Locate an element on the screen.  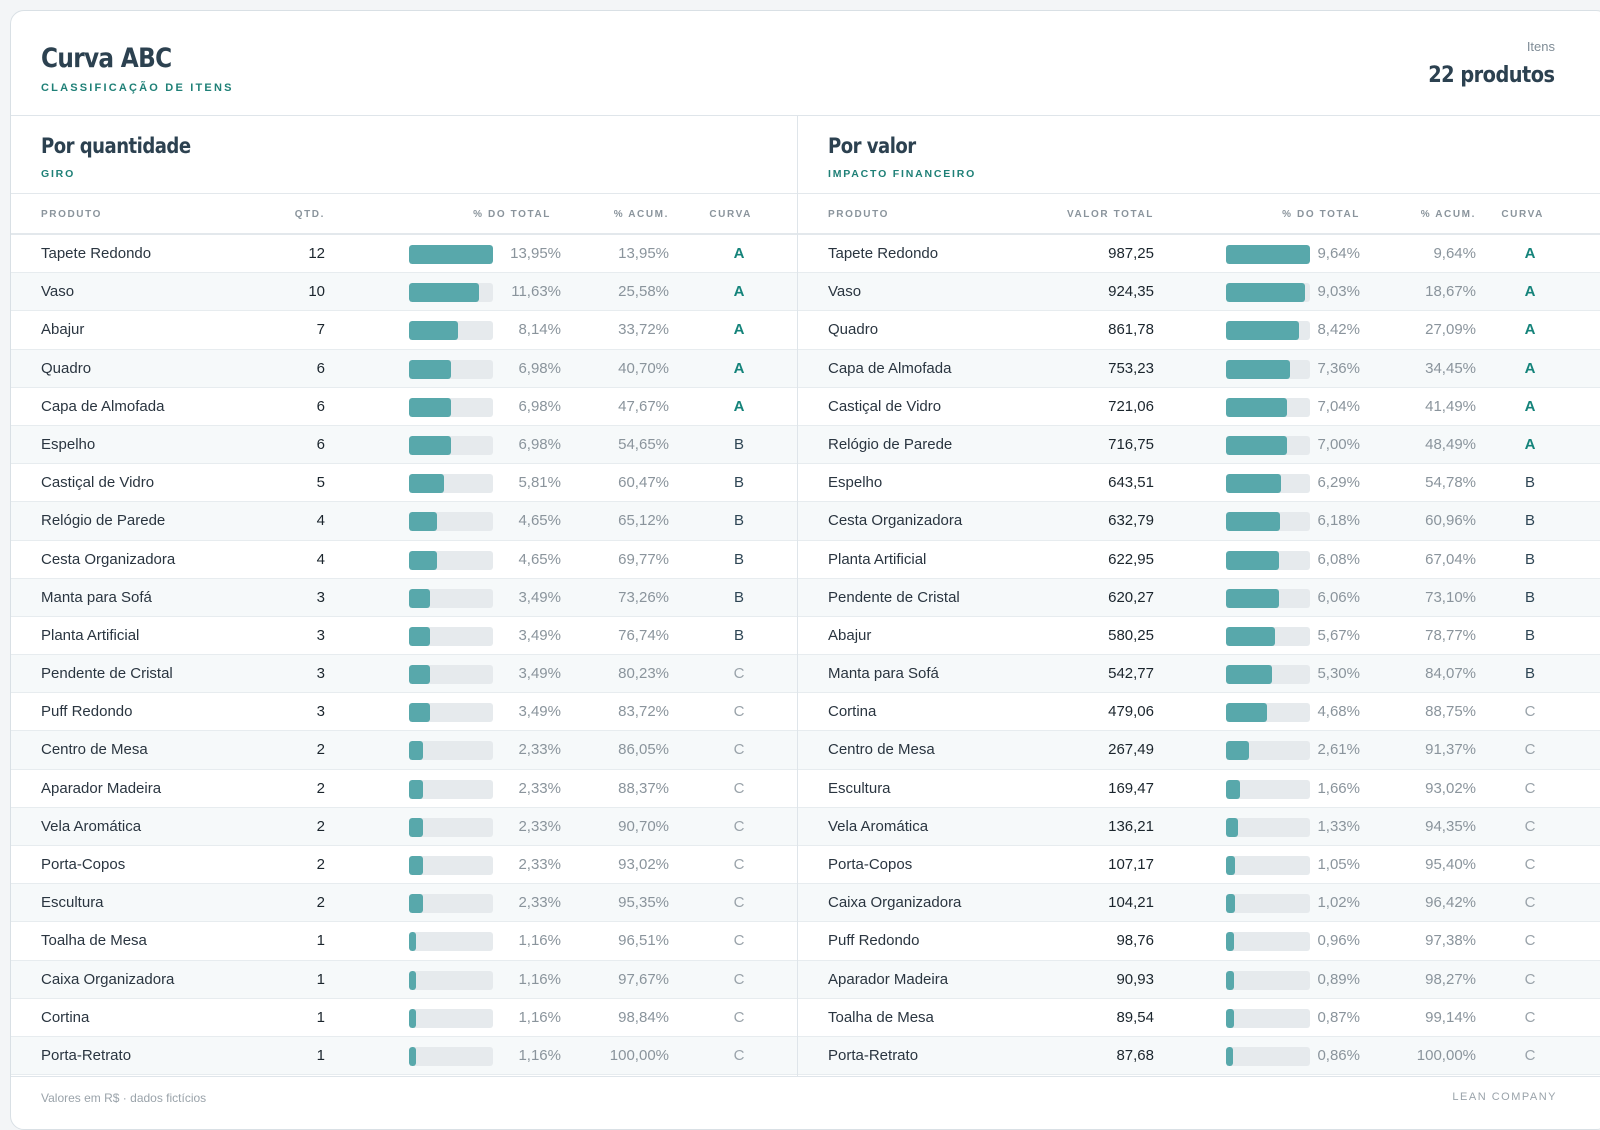
table-row: Capa de Almofada 753,23 7,36% 34,45% A is located at coordinates (1199, 368).